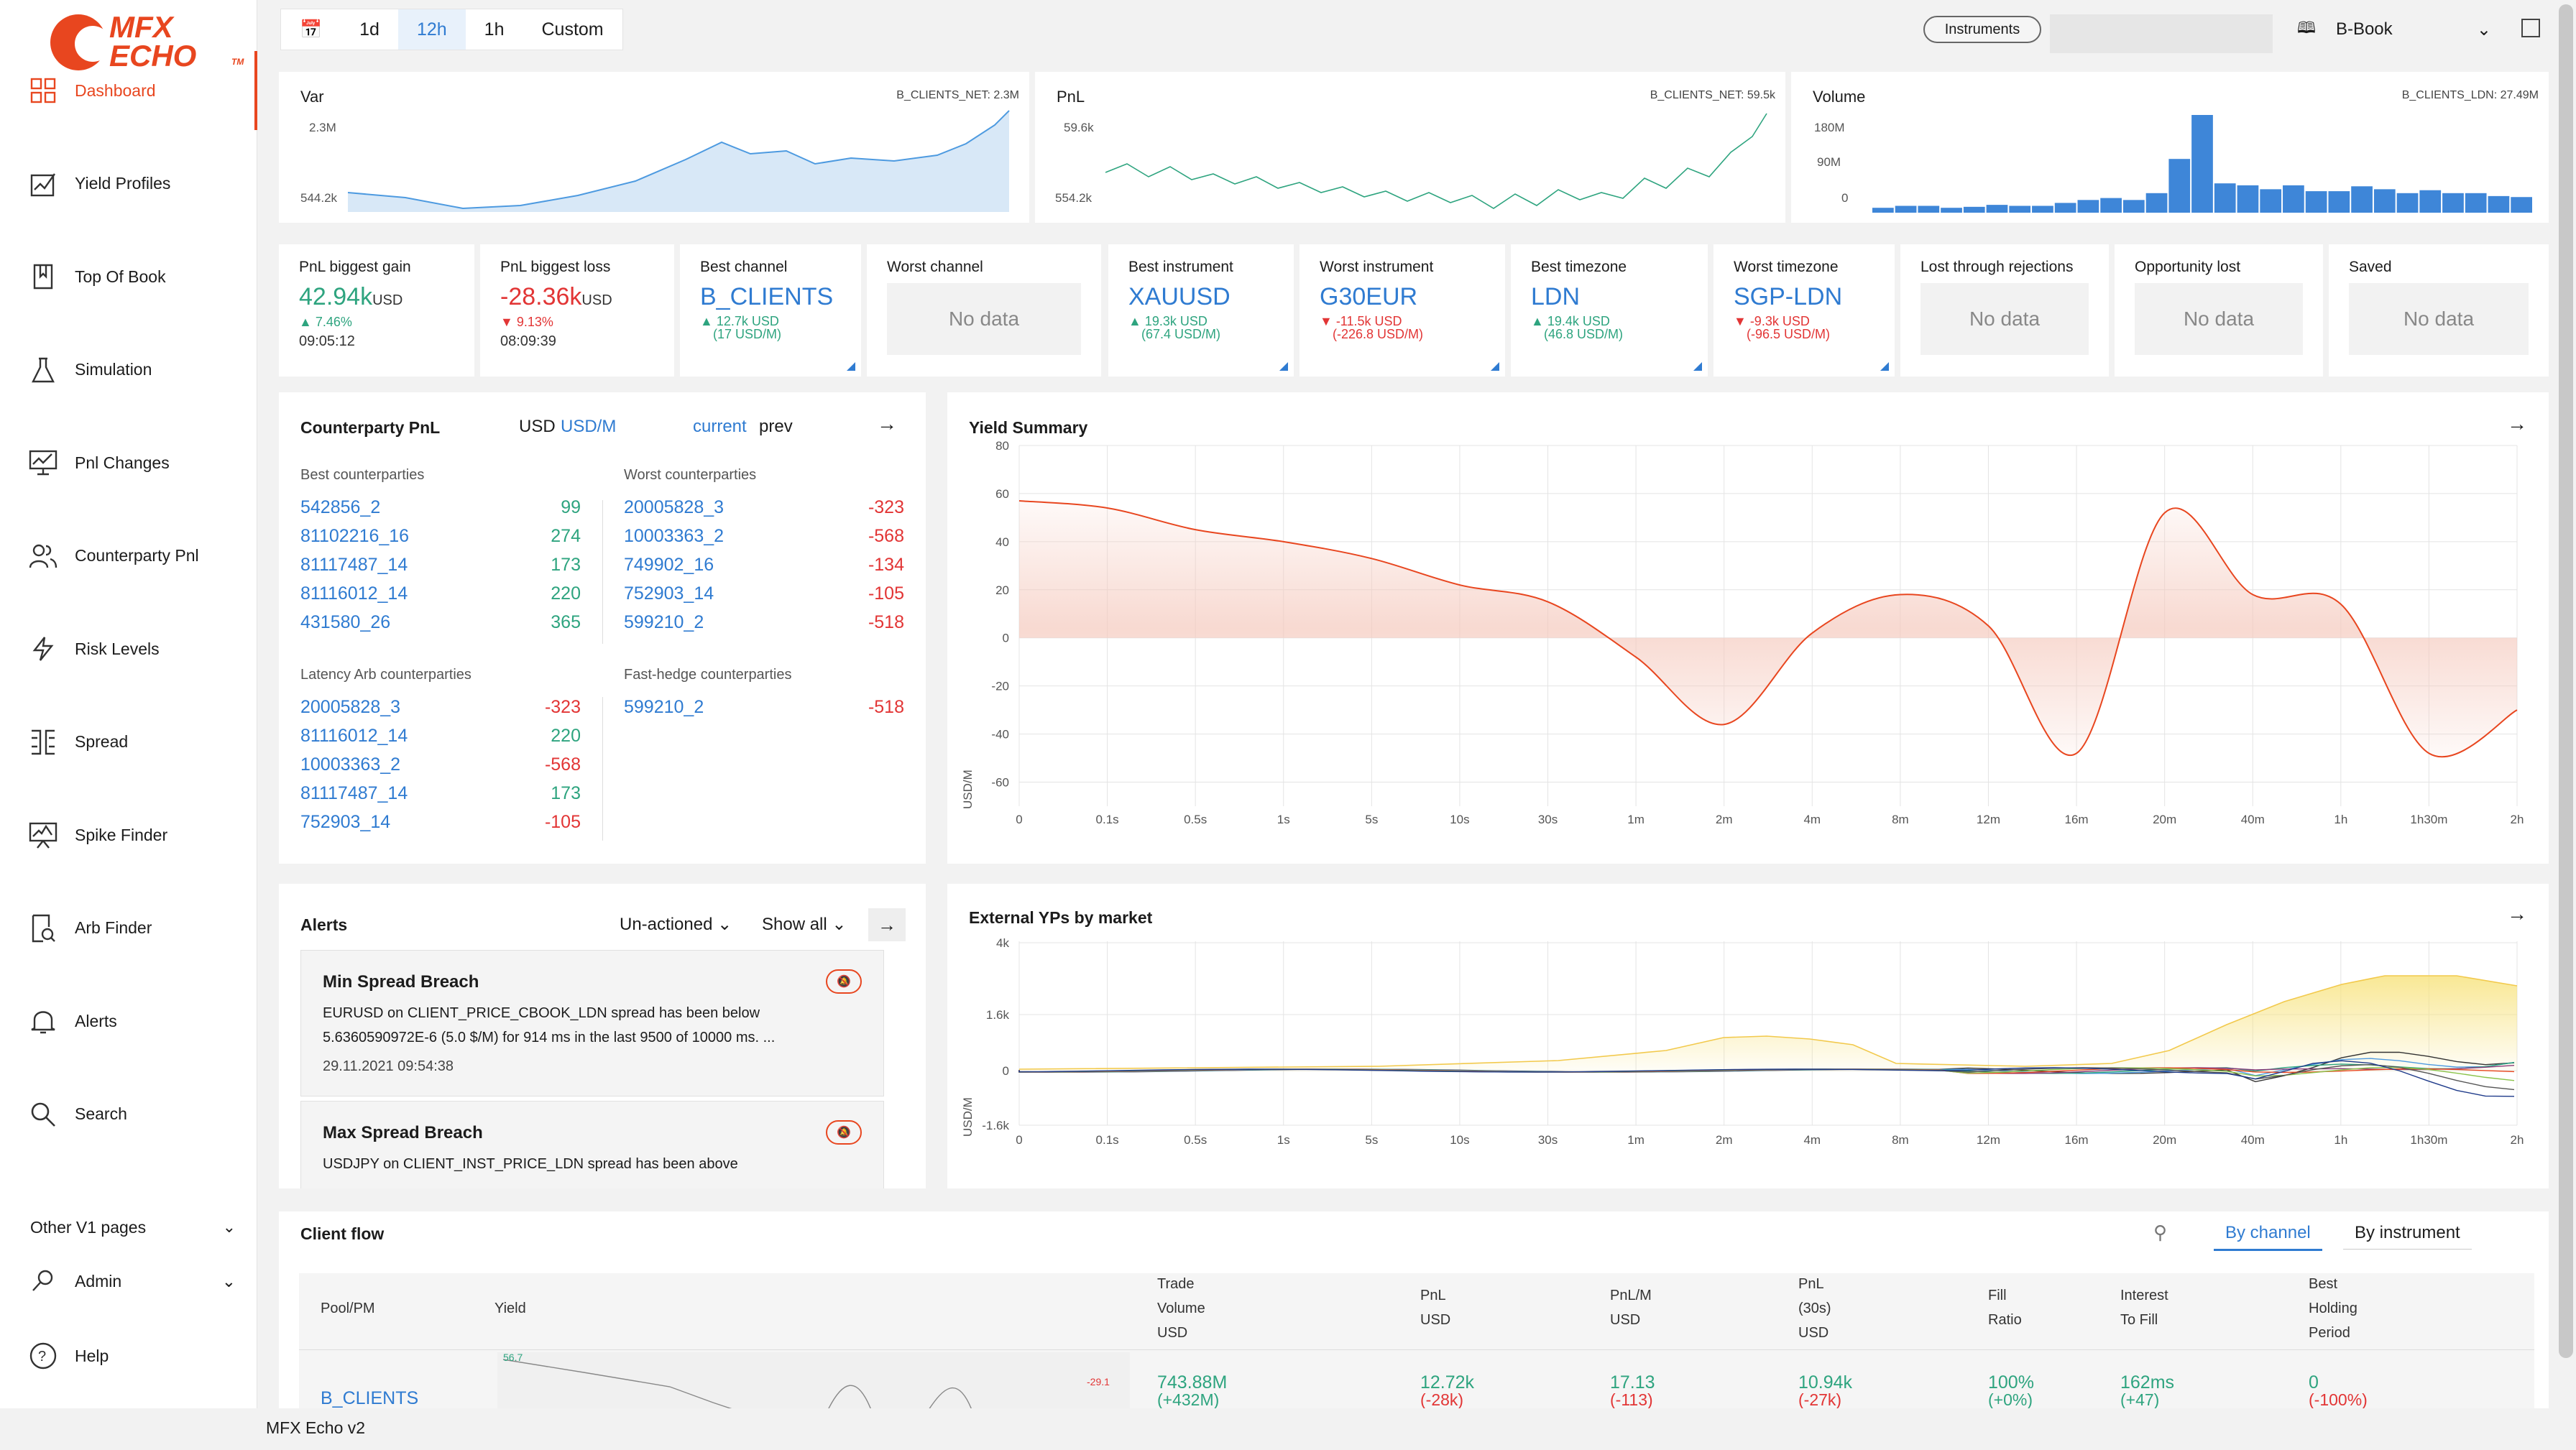  What do you see at coordinates (589, 427) in the screenshot?
I see `unit-usdm-toggle: USD/M` at bounding box center [589, 427].